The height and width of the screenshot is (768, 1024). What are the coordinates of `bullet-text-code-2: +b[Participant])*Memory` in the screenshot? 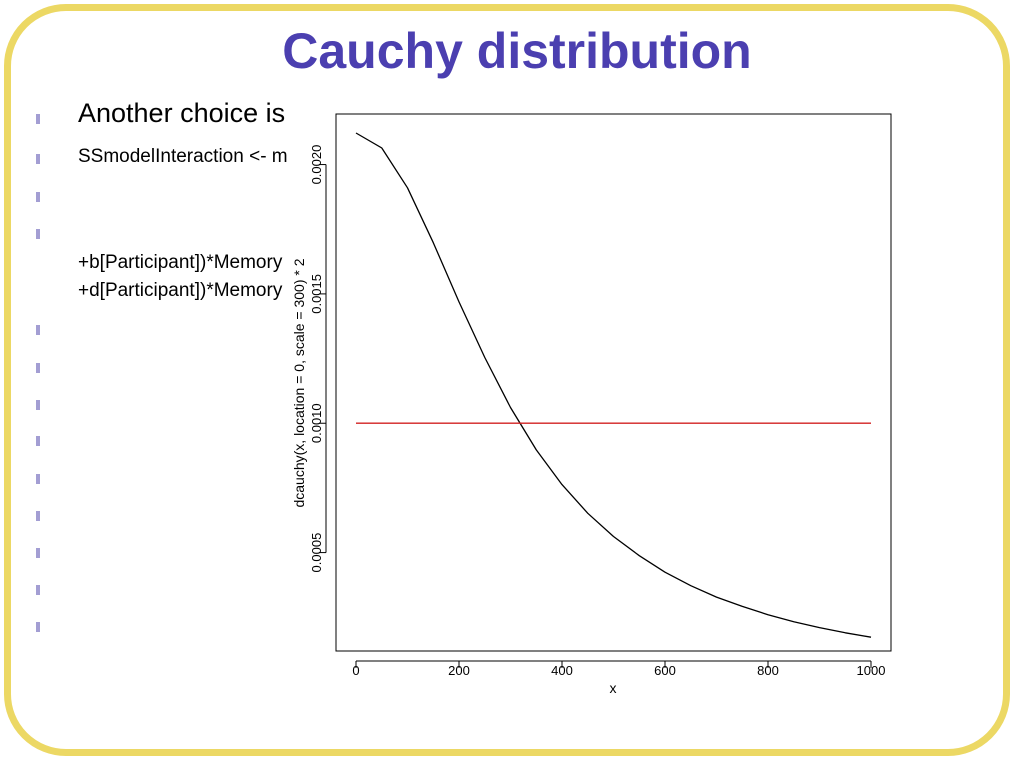 It's located at (180, 262).